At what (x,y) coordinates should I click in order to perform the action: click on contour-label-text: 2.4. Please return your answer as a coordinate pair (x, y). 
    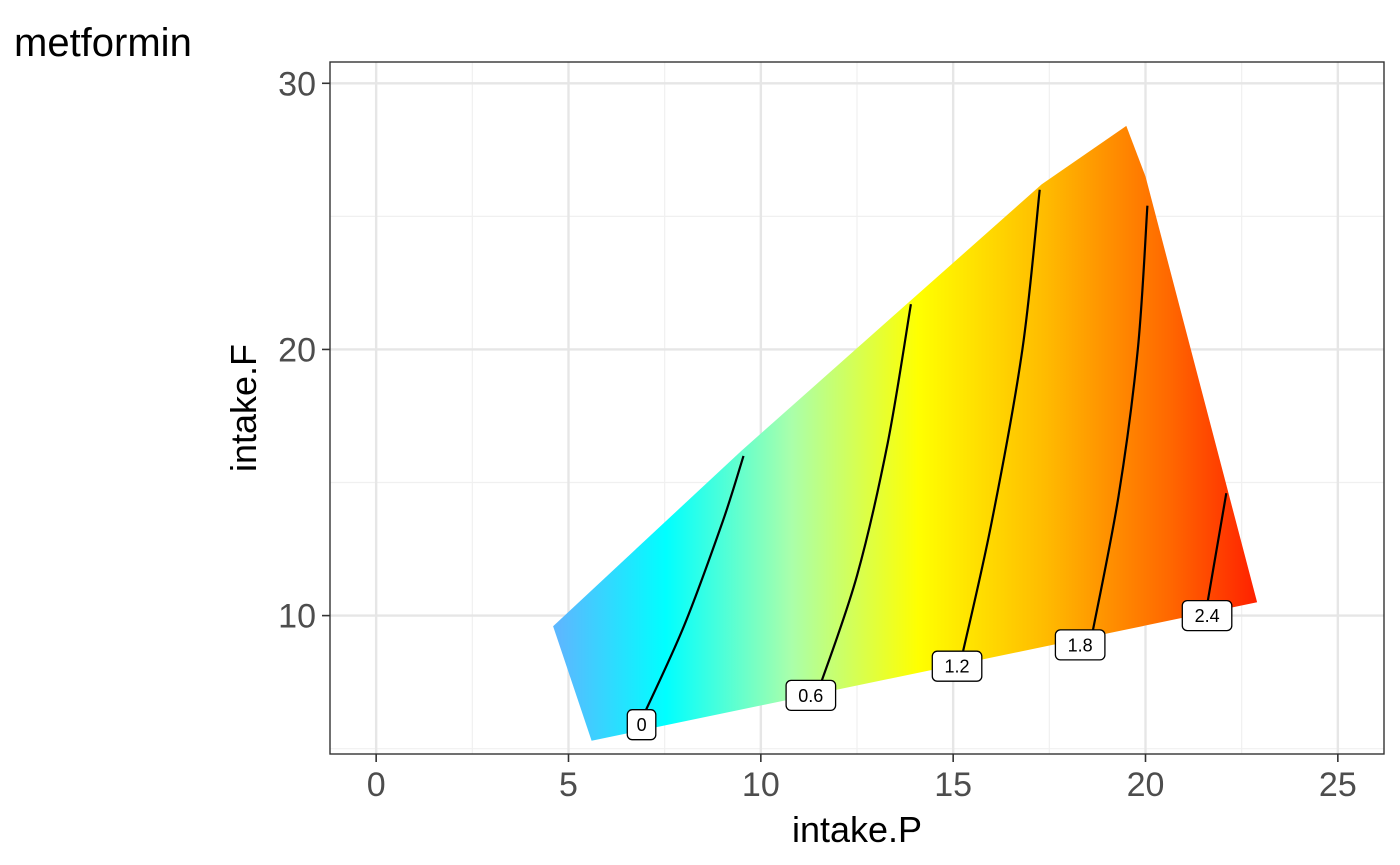
    Looking at the image, I should click on (1207, 616).